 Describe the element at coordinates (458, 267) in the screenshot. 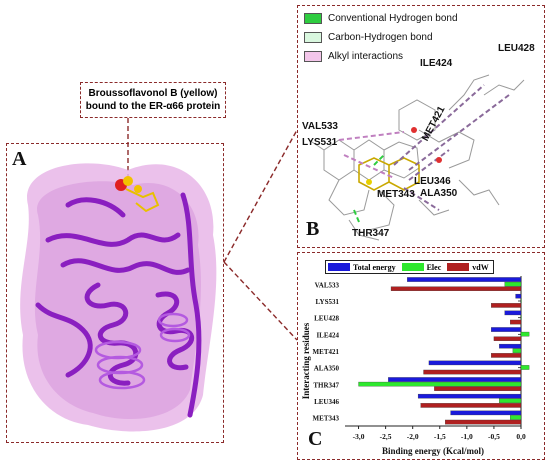

I see `legend-vdw-swatch` at that location.